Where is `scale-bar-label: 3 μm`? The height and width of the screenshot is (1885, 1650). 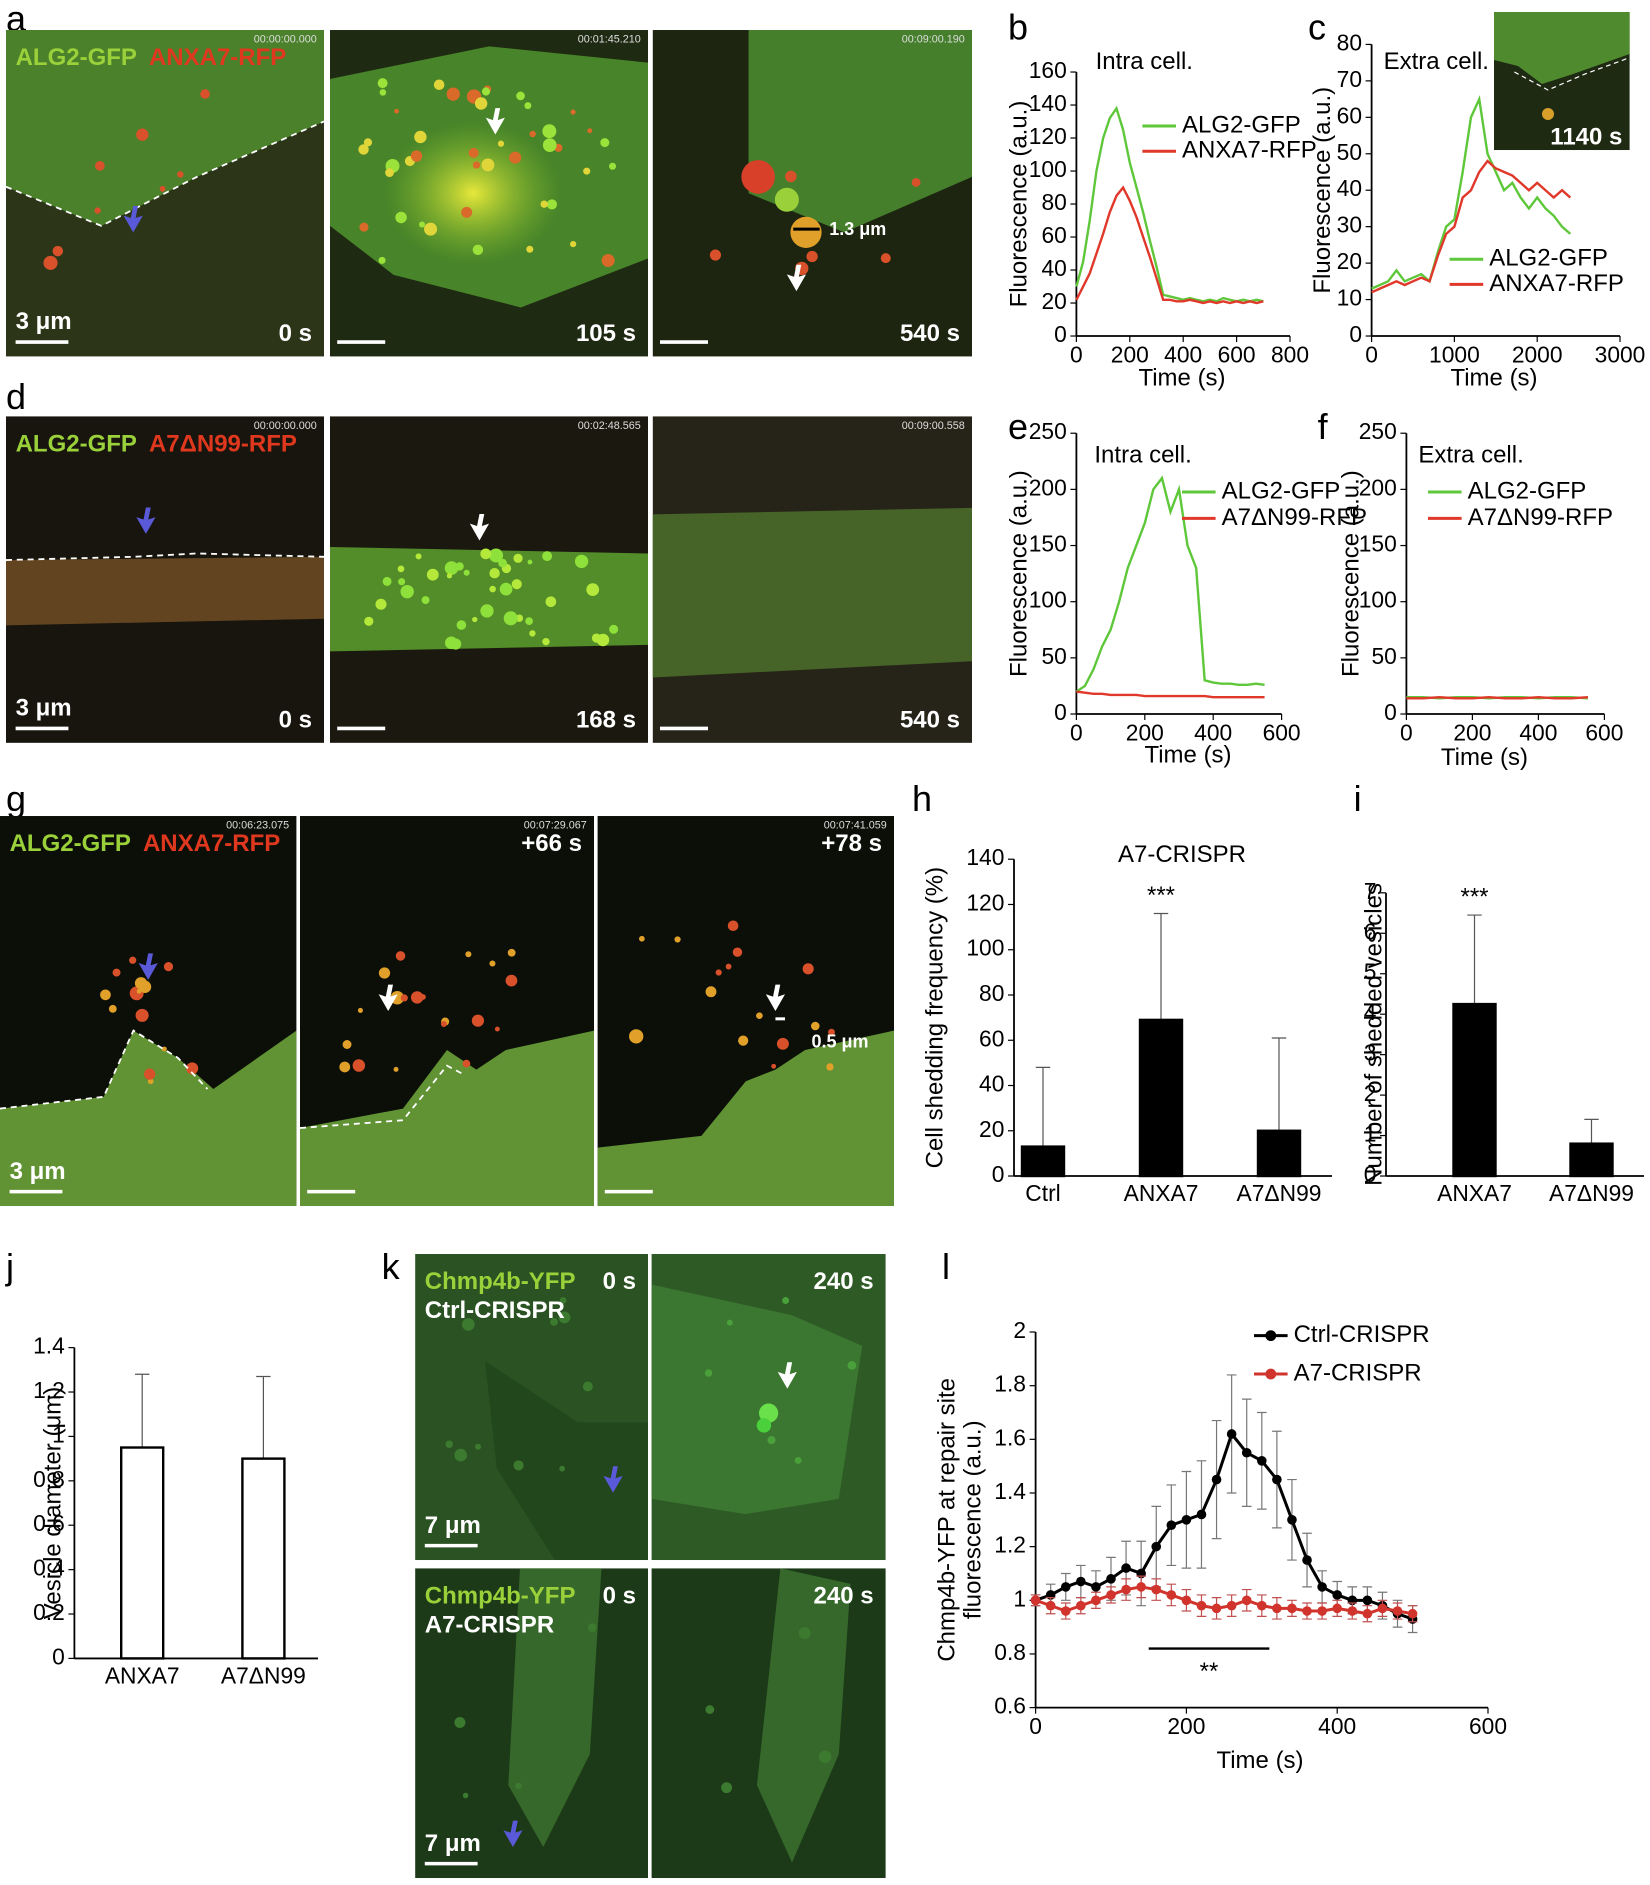
scale-bar-label: 3 μm is located at coordinates (38, 1171).